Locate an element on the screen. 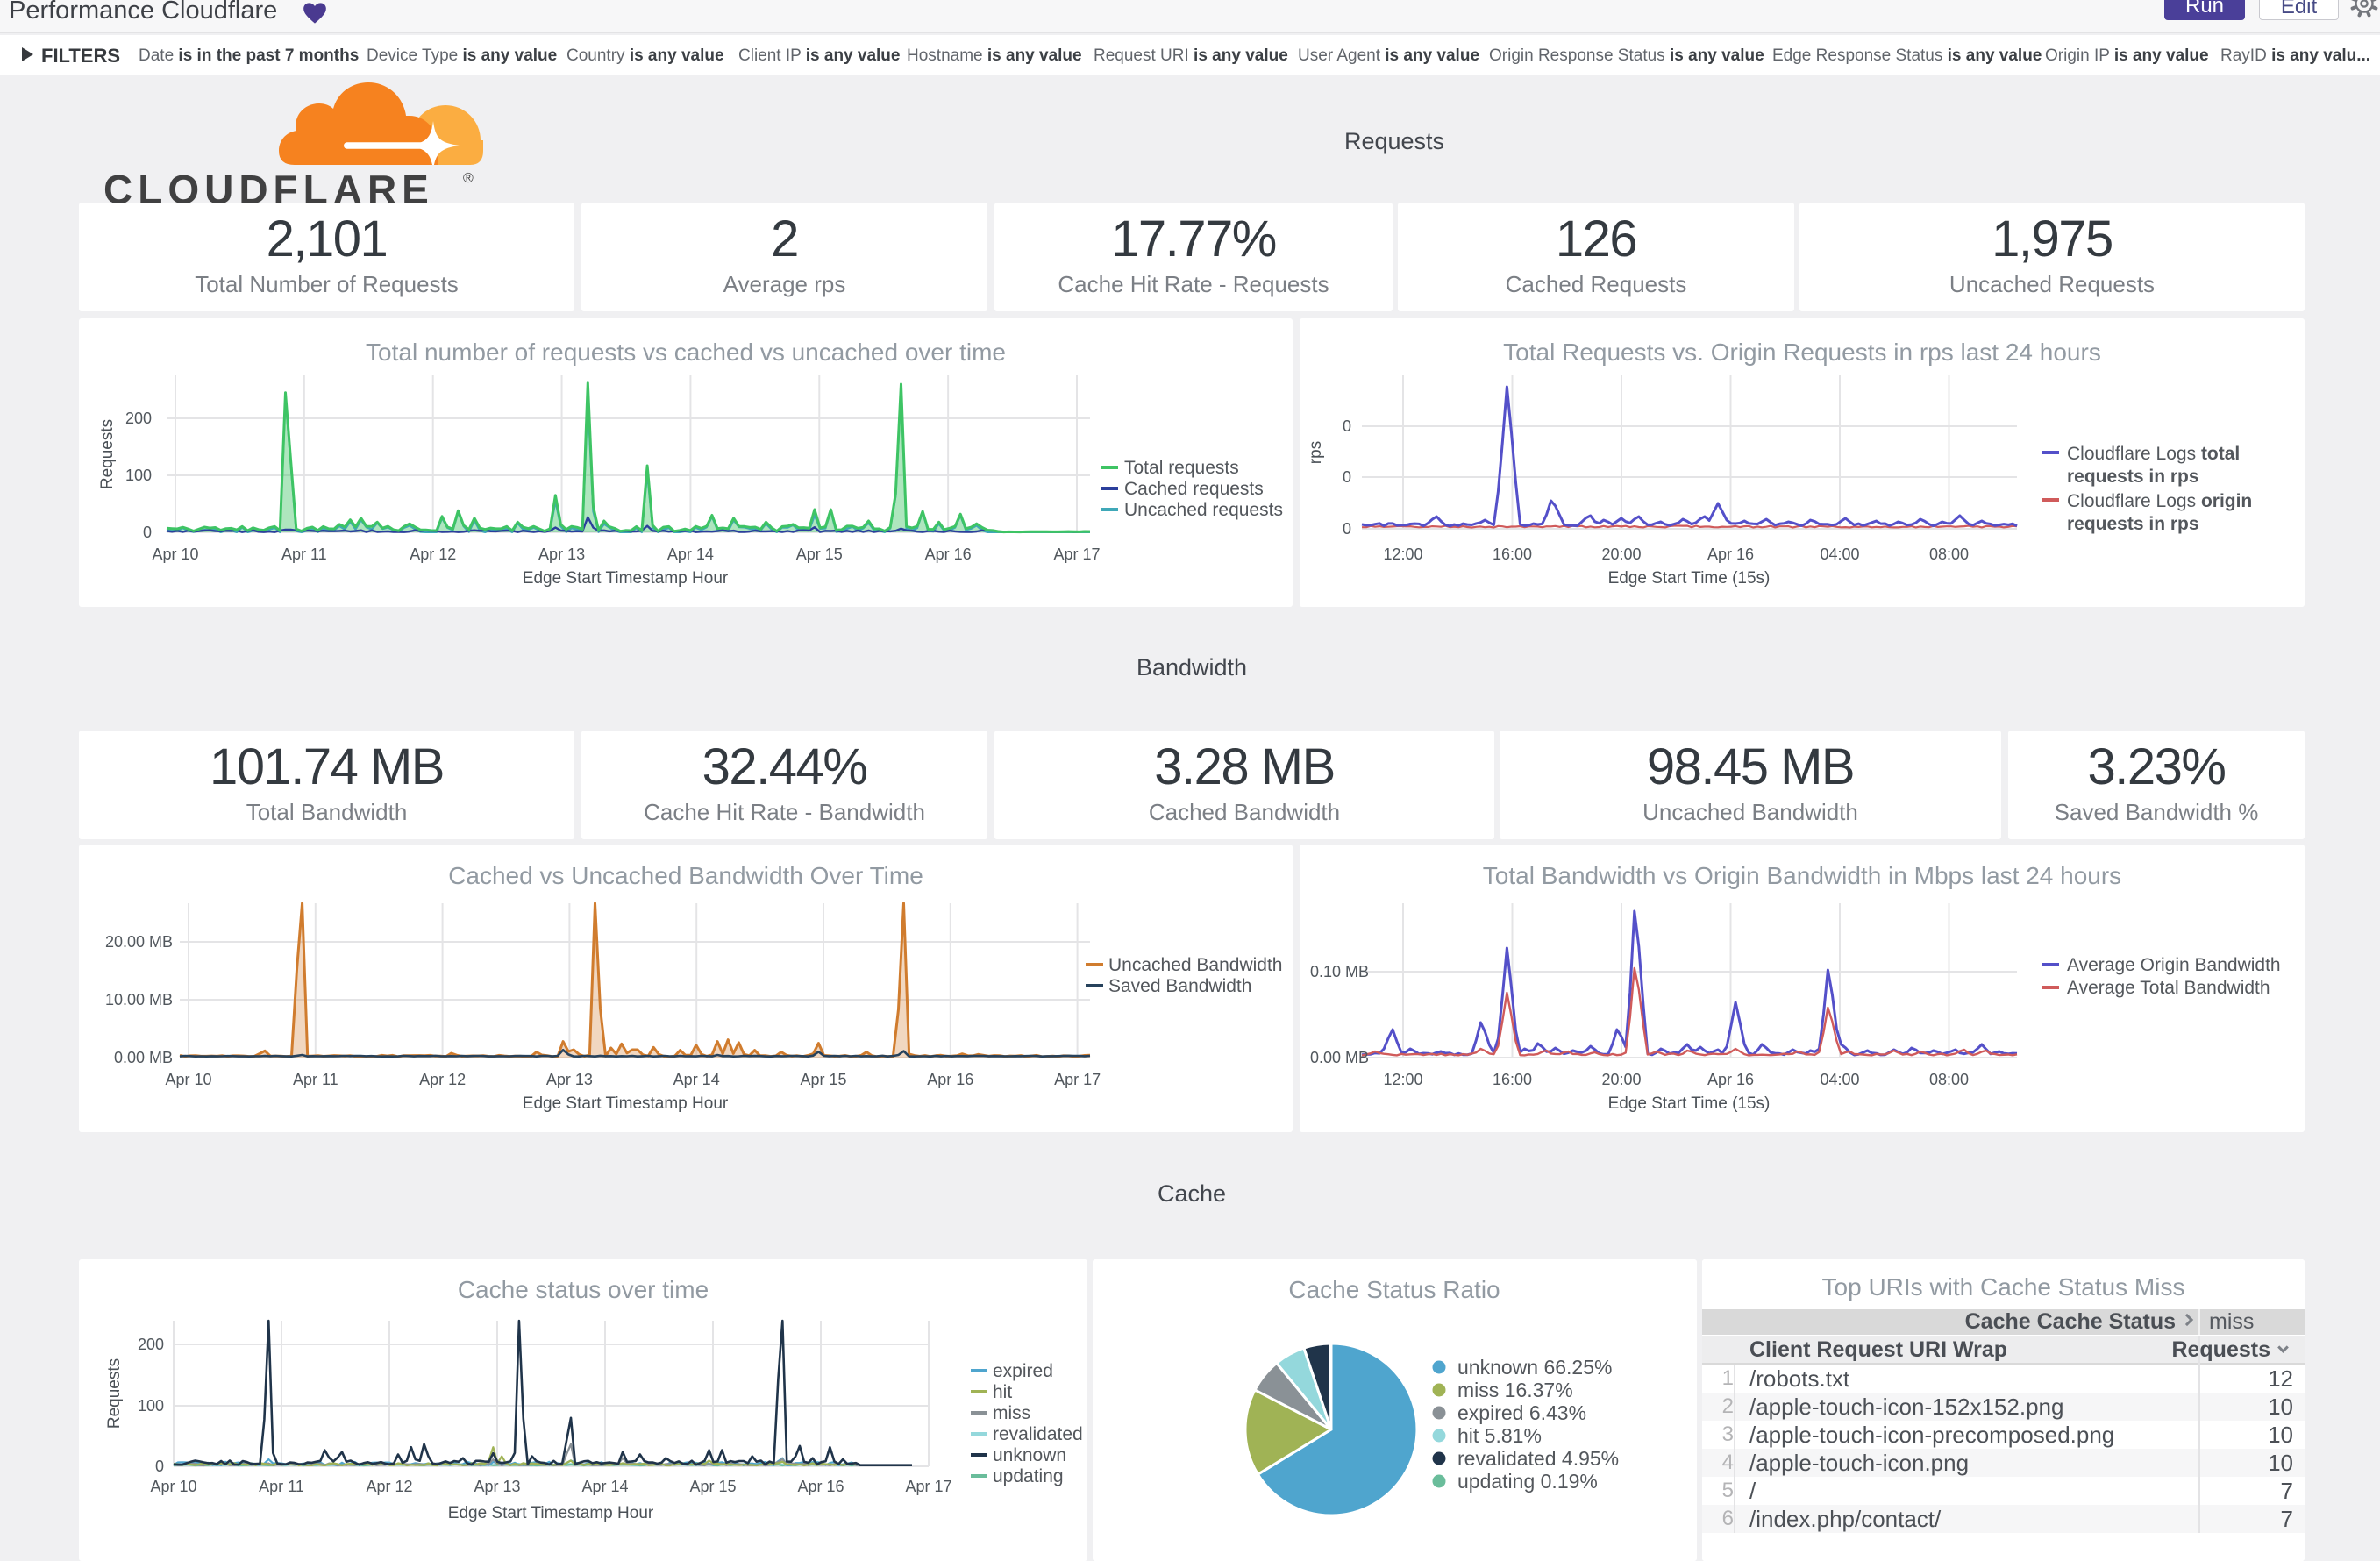 This screenshot has height=1561, width=2380. svg-text: expired 6.43% is located at coordinates (1521, 1412).